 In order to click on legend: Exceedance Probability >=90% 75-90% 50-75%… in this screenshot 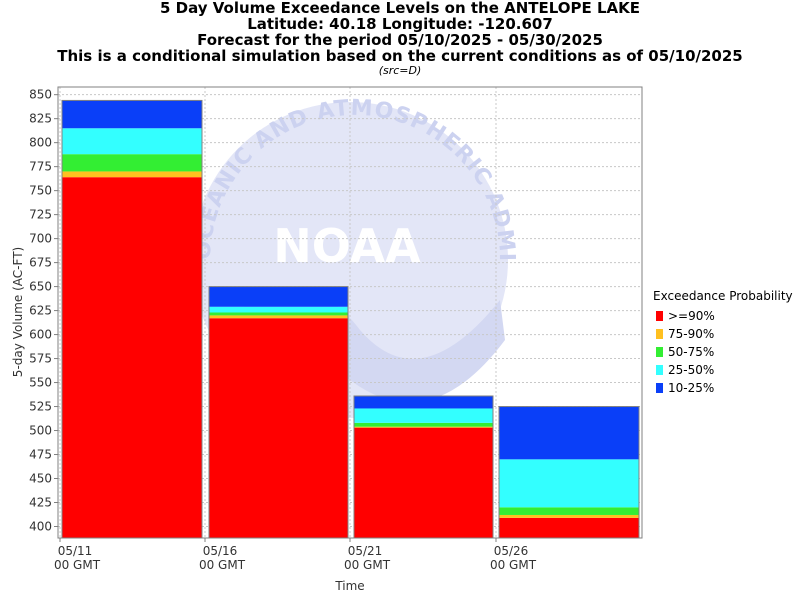, I will do `click(723, 343)`.